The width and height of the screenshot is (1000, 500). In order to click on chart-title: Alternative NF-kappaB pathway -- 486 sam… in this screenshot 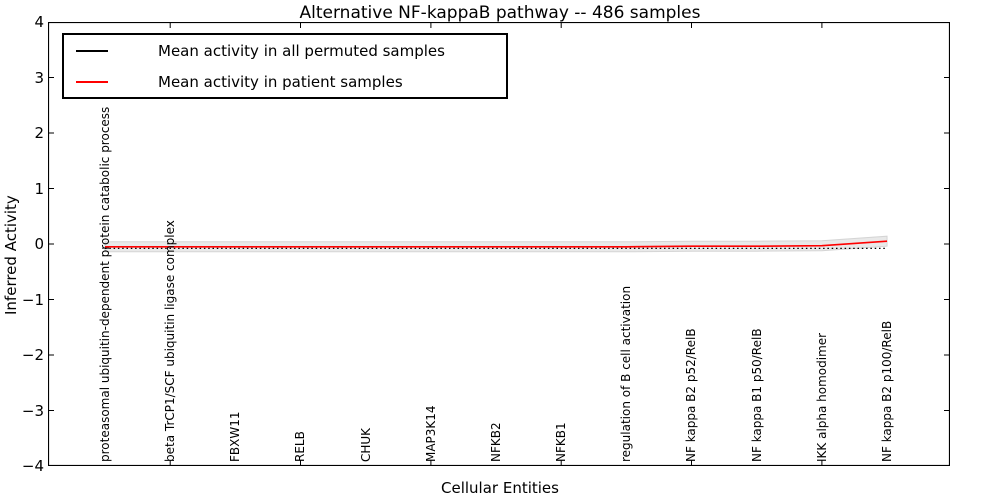, I will do `click(500, 13)`.